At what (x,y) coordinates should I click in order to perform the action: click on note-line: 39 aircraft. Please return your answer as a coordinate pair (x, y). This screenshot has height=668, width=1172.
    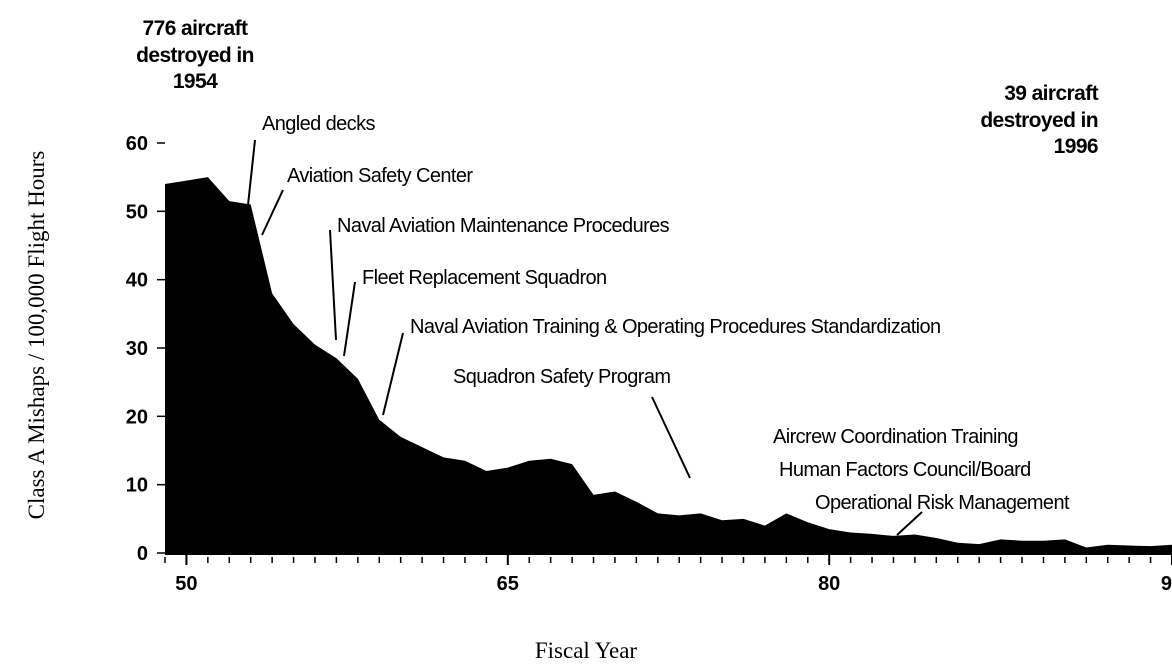
    Looking at the image, I should click on (1051, 93).